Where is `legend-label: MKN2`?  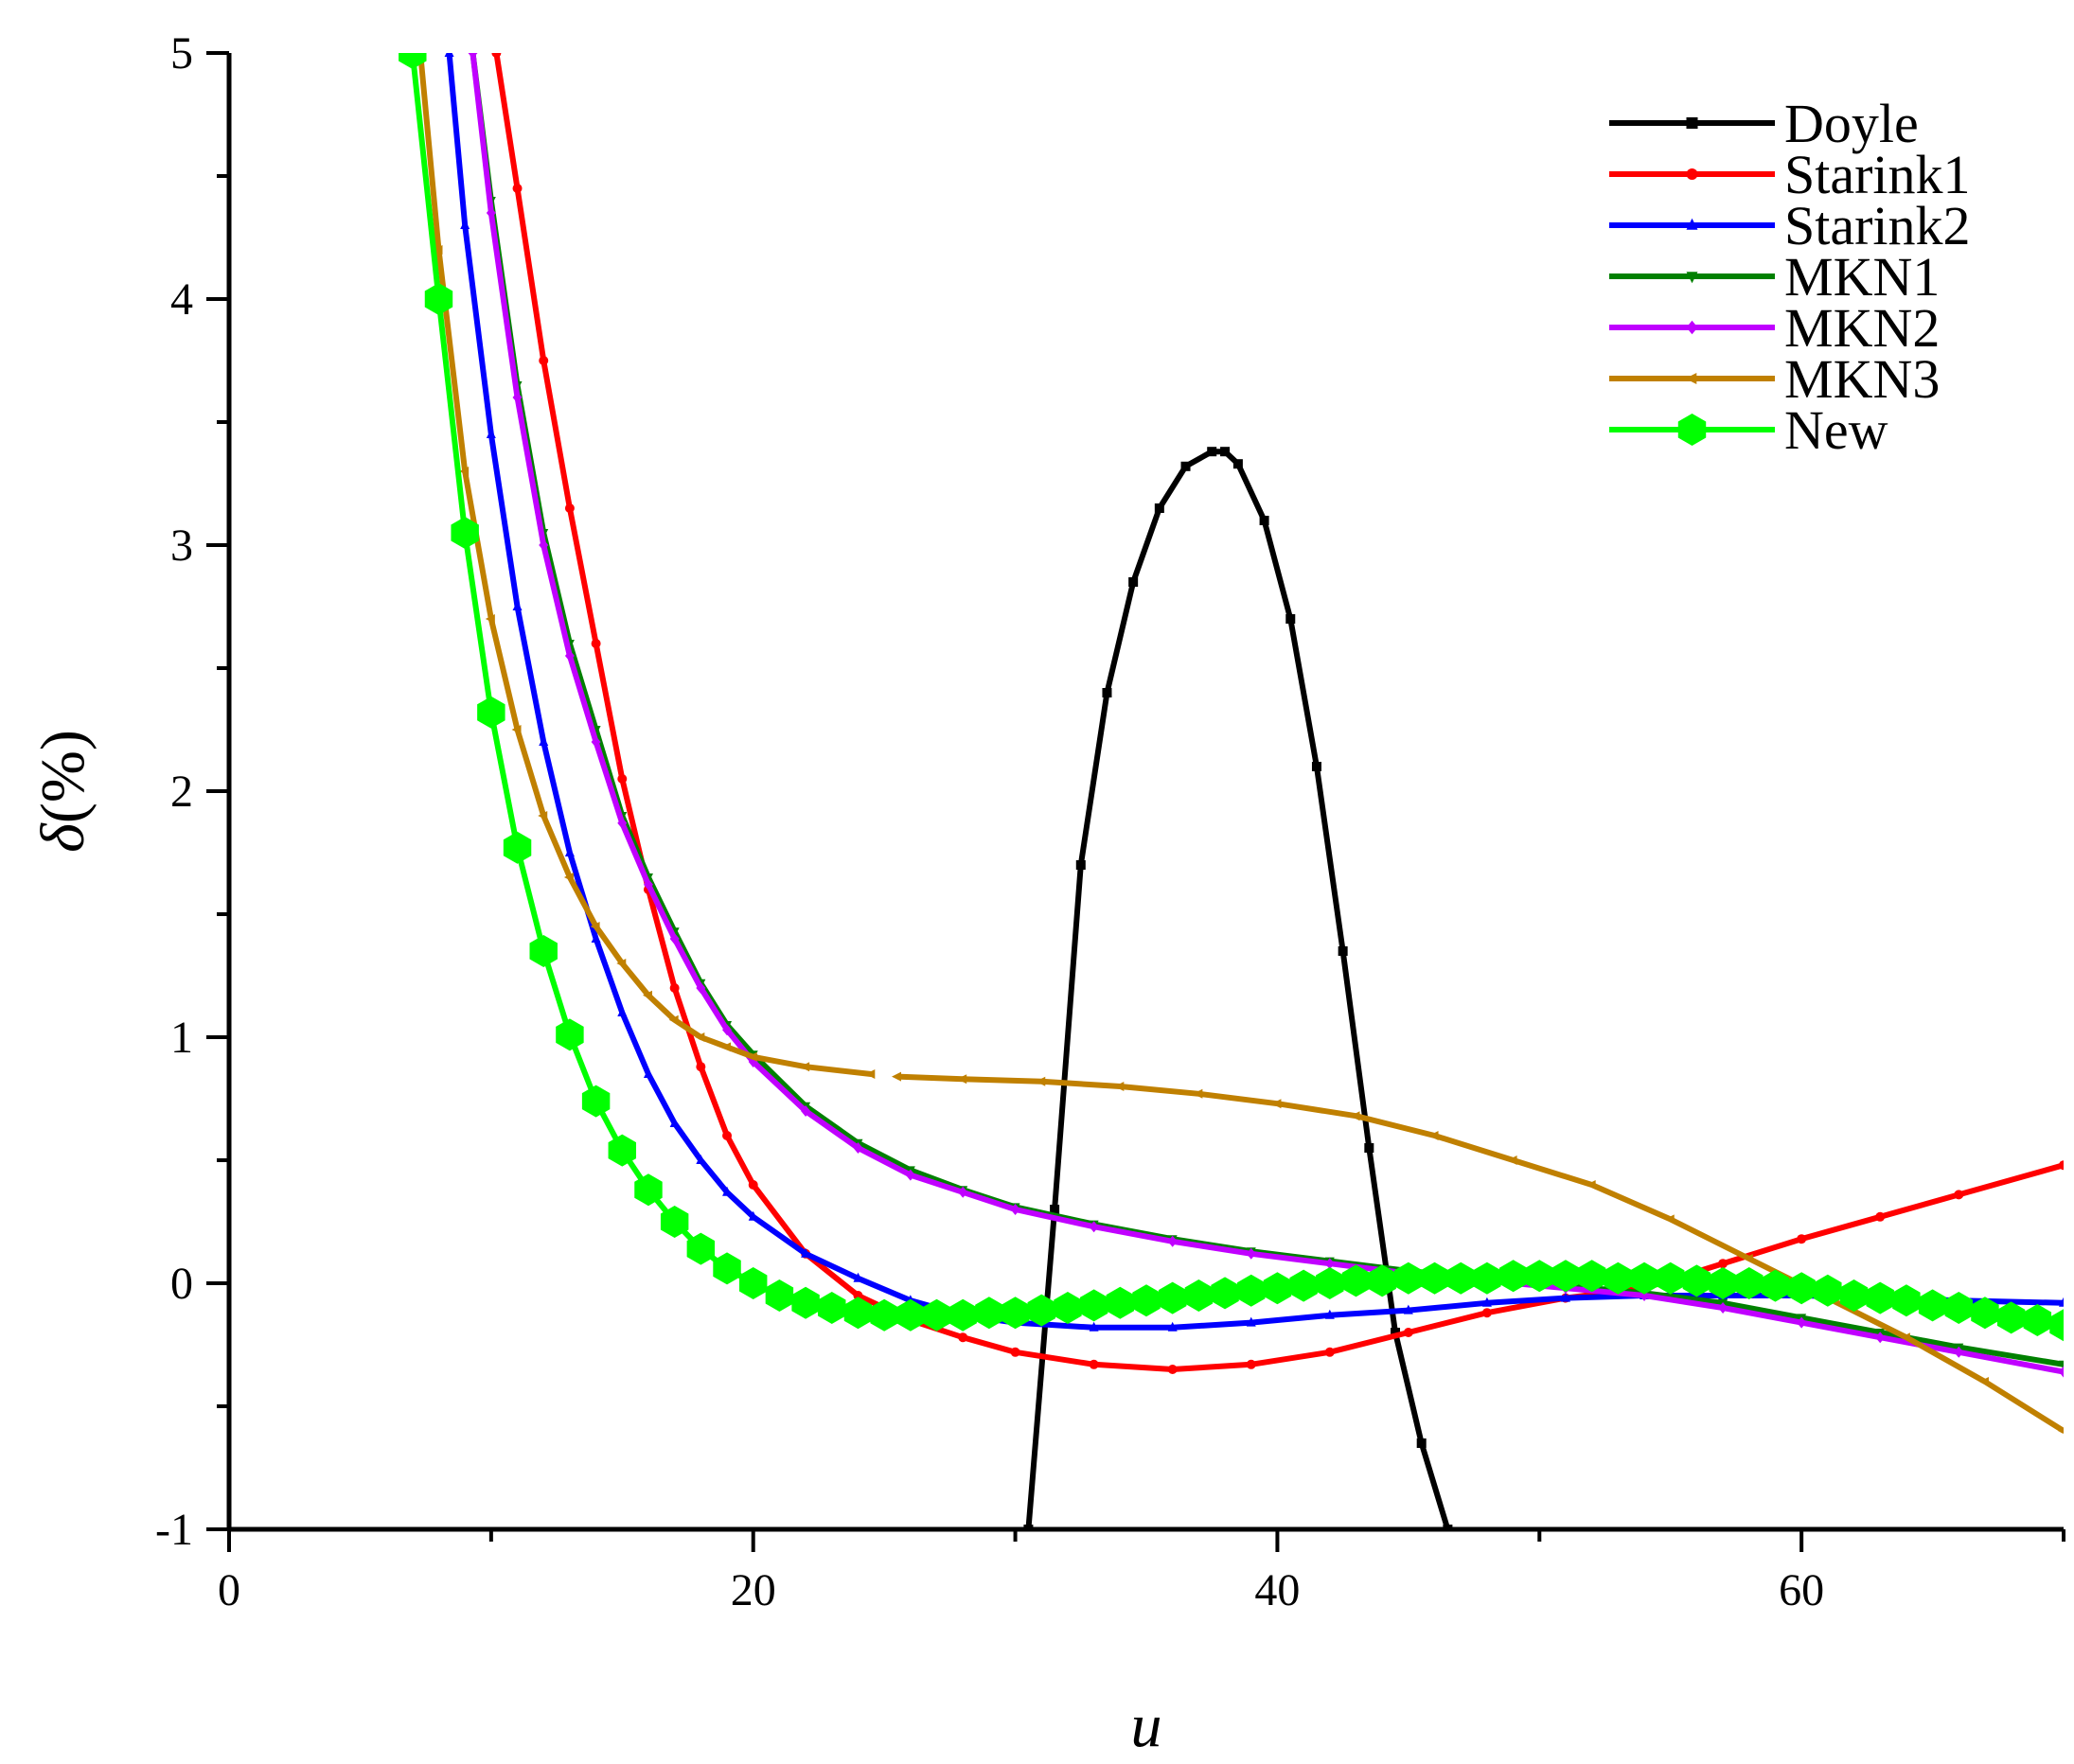
legend-label: MKN2 is located at coordinates (1862, 328).